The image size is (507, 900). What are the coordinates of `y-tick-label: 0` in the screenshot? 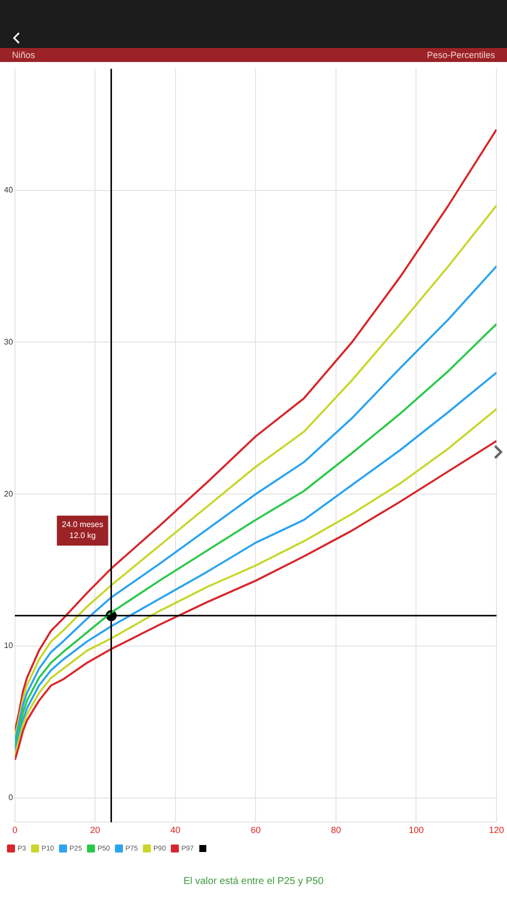 It's located at (11, 797).